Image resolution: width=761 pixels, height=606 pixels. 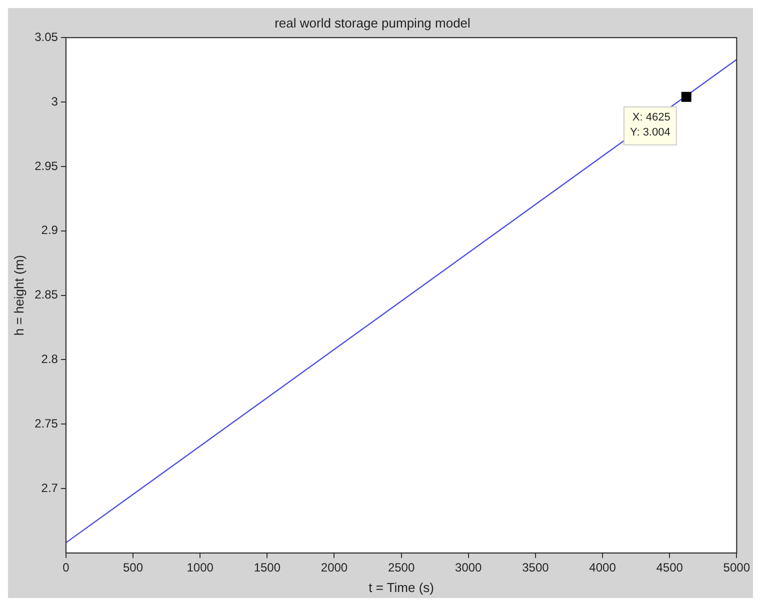 I want to click on x-axis-title: t = Time (s), so click(x=401, y=587).